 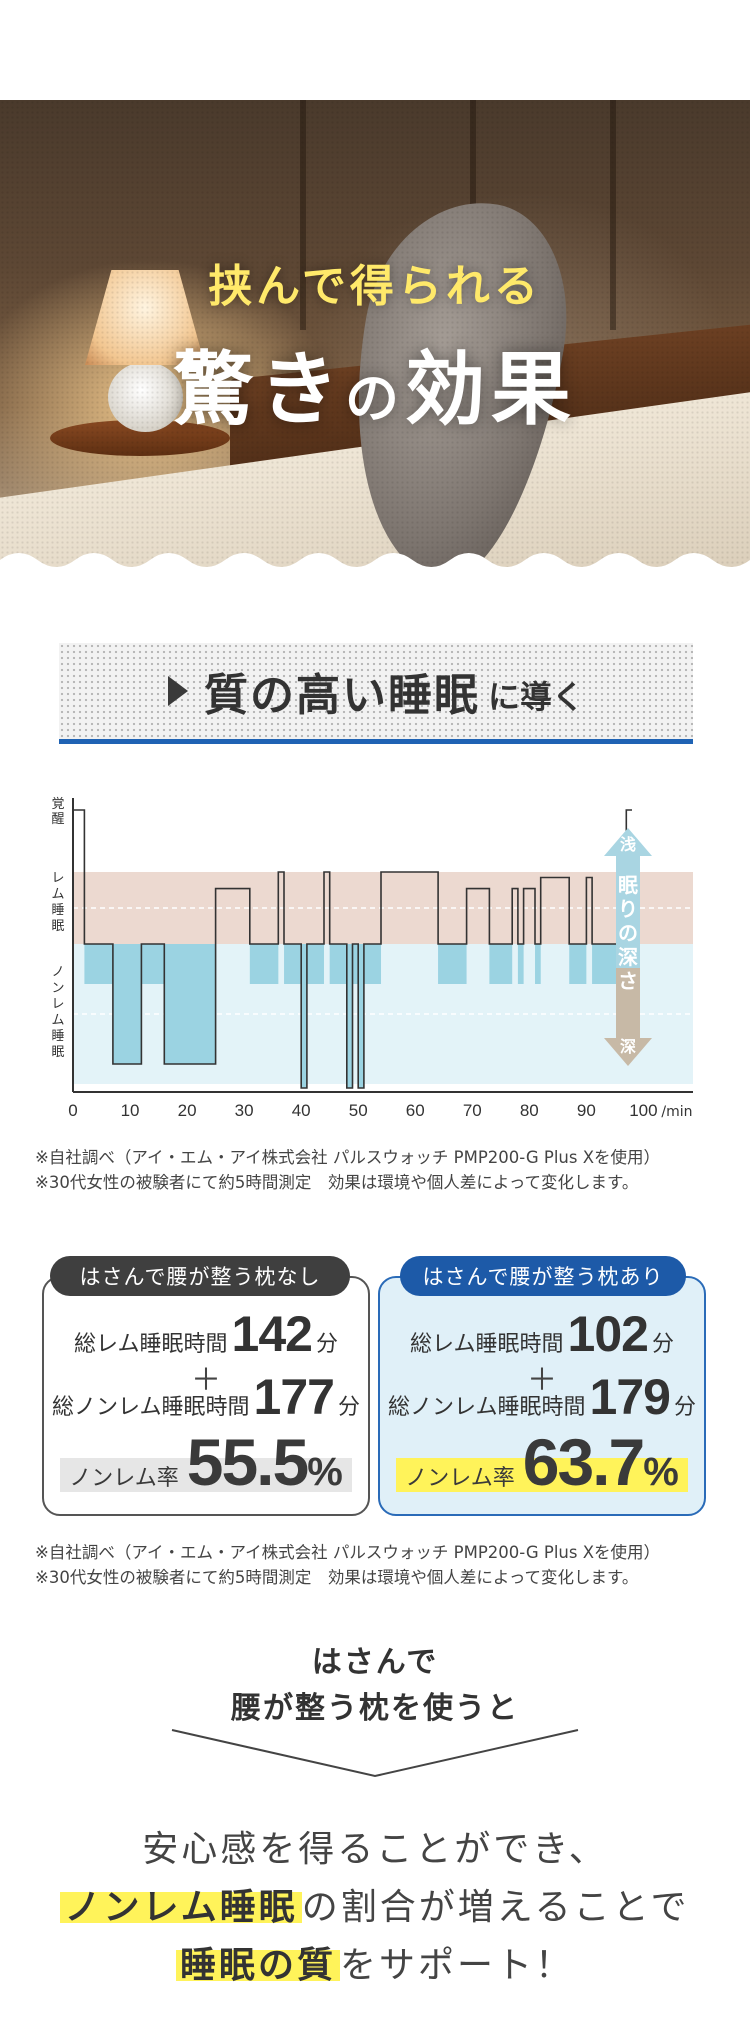 I want to click on y-label-rem: レ, so click(x=57, y=878).